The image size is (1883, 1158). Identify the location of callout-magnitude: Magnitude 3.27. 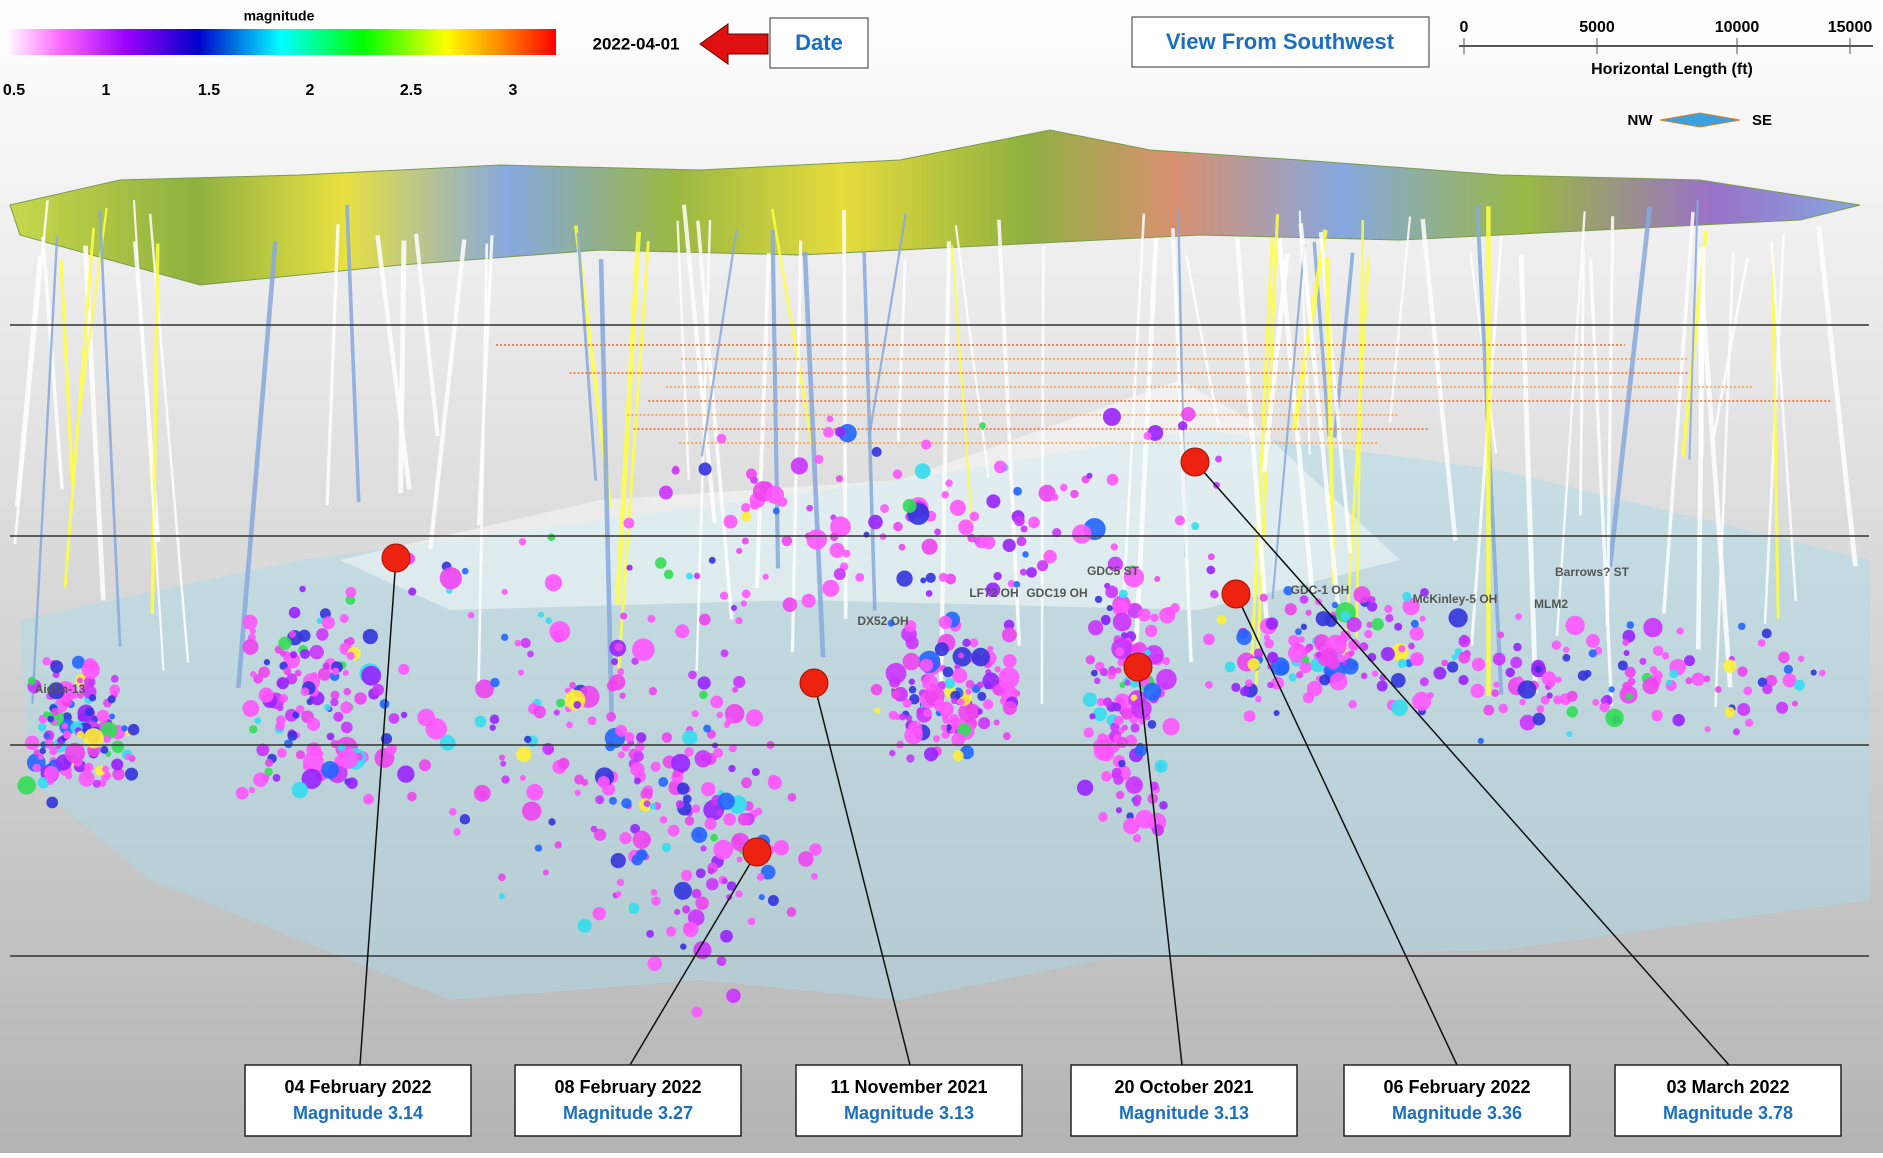
(628, 1113).